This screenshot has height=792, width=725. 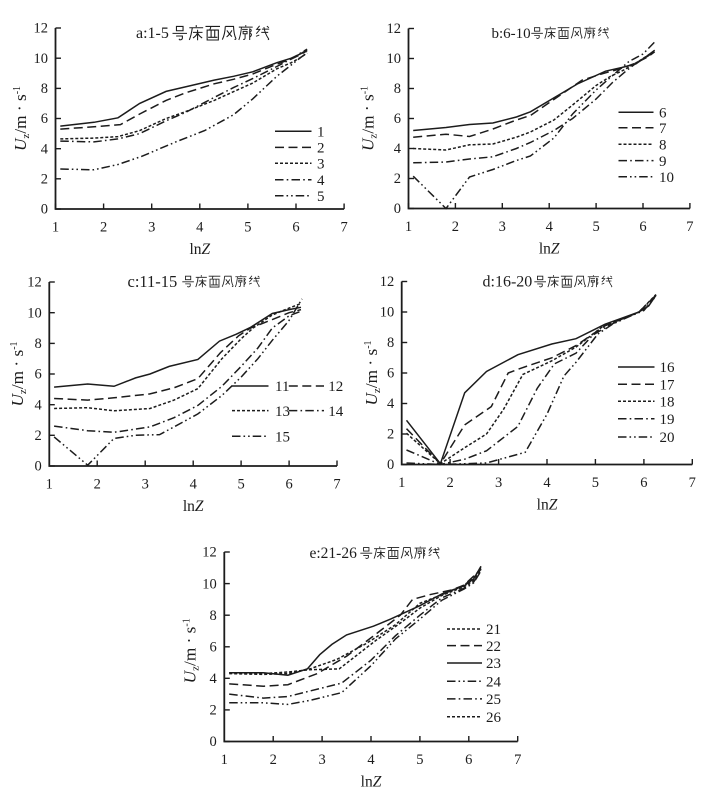 I want to click on svg-text: 26, so click(x=494, y=718).